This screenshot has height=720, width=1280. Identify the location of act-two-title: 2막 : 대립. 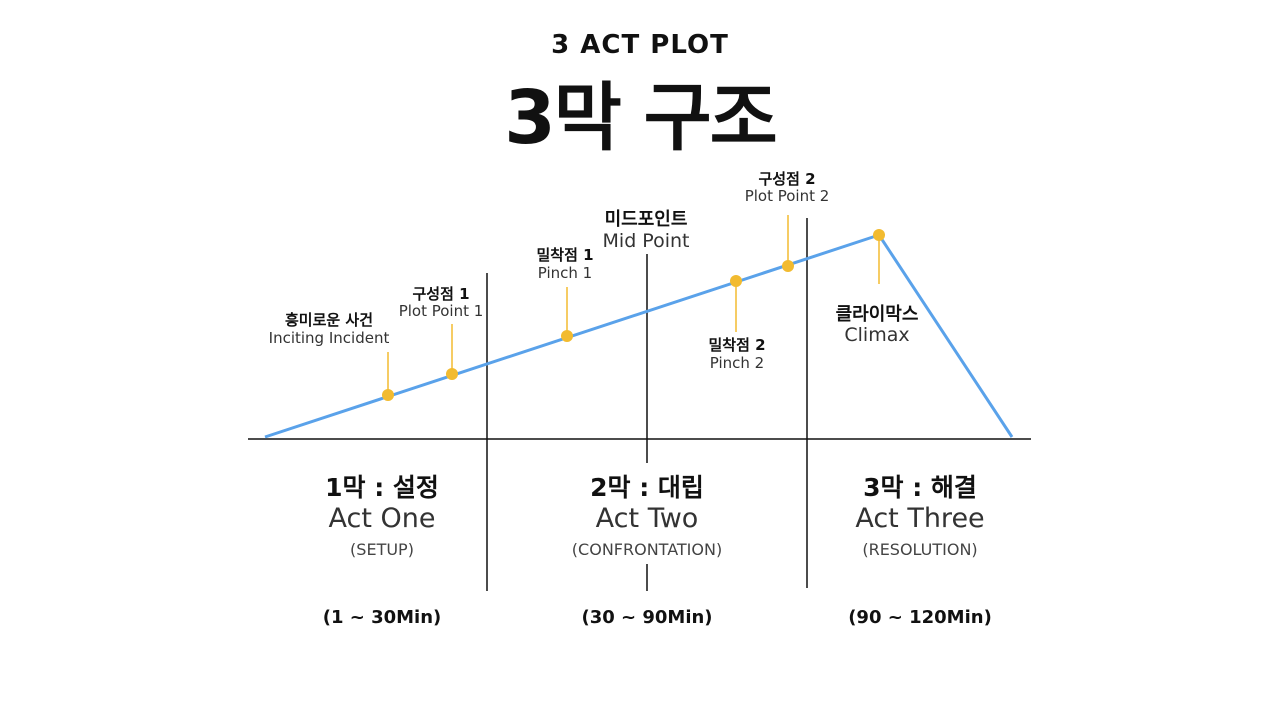
(647, 487).